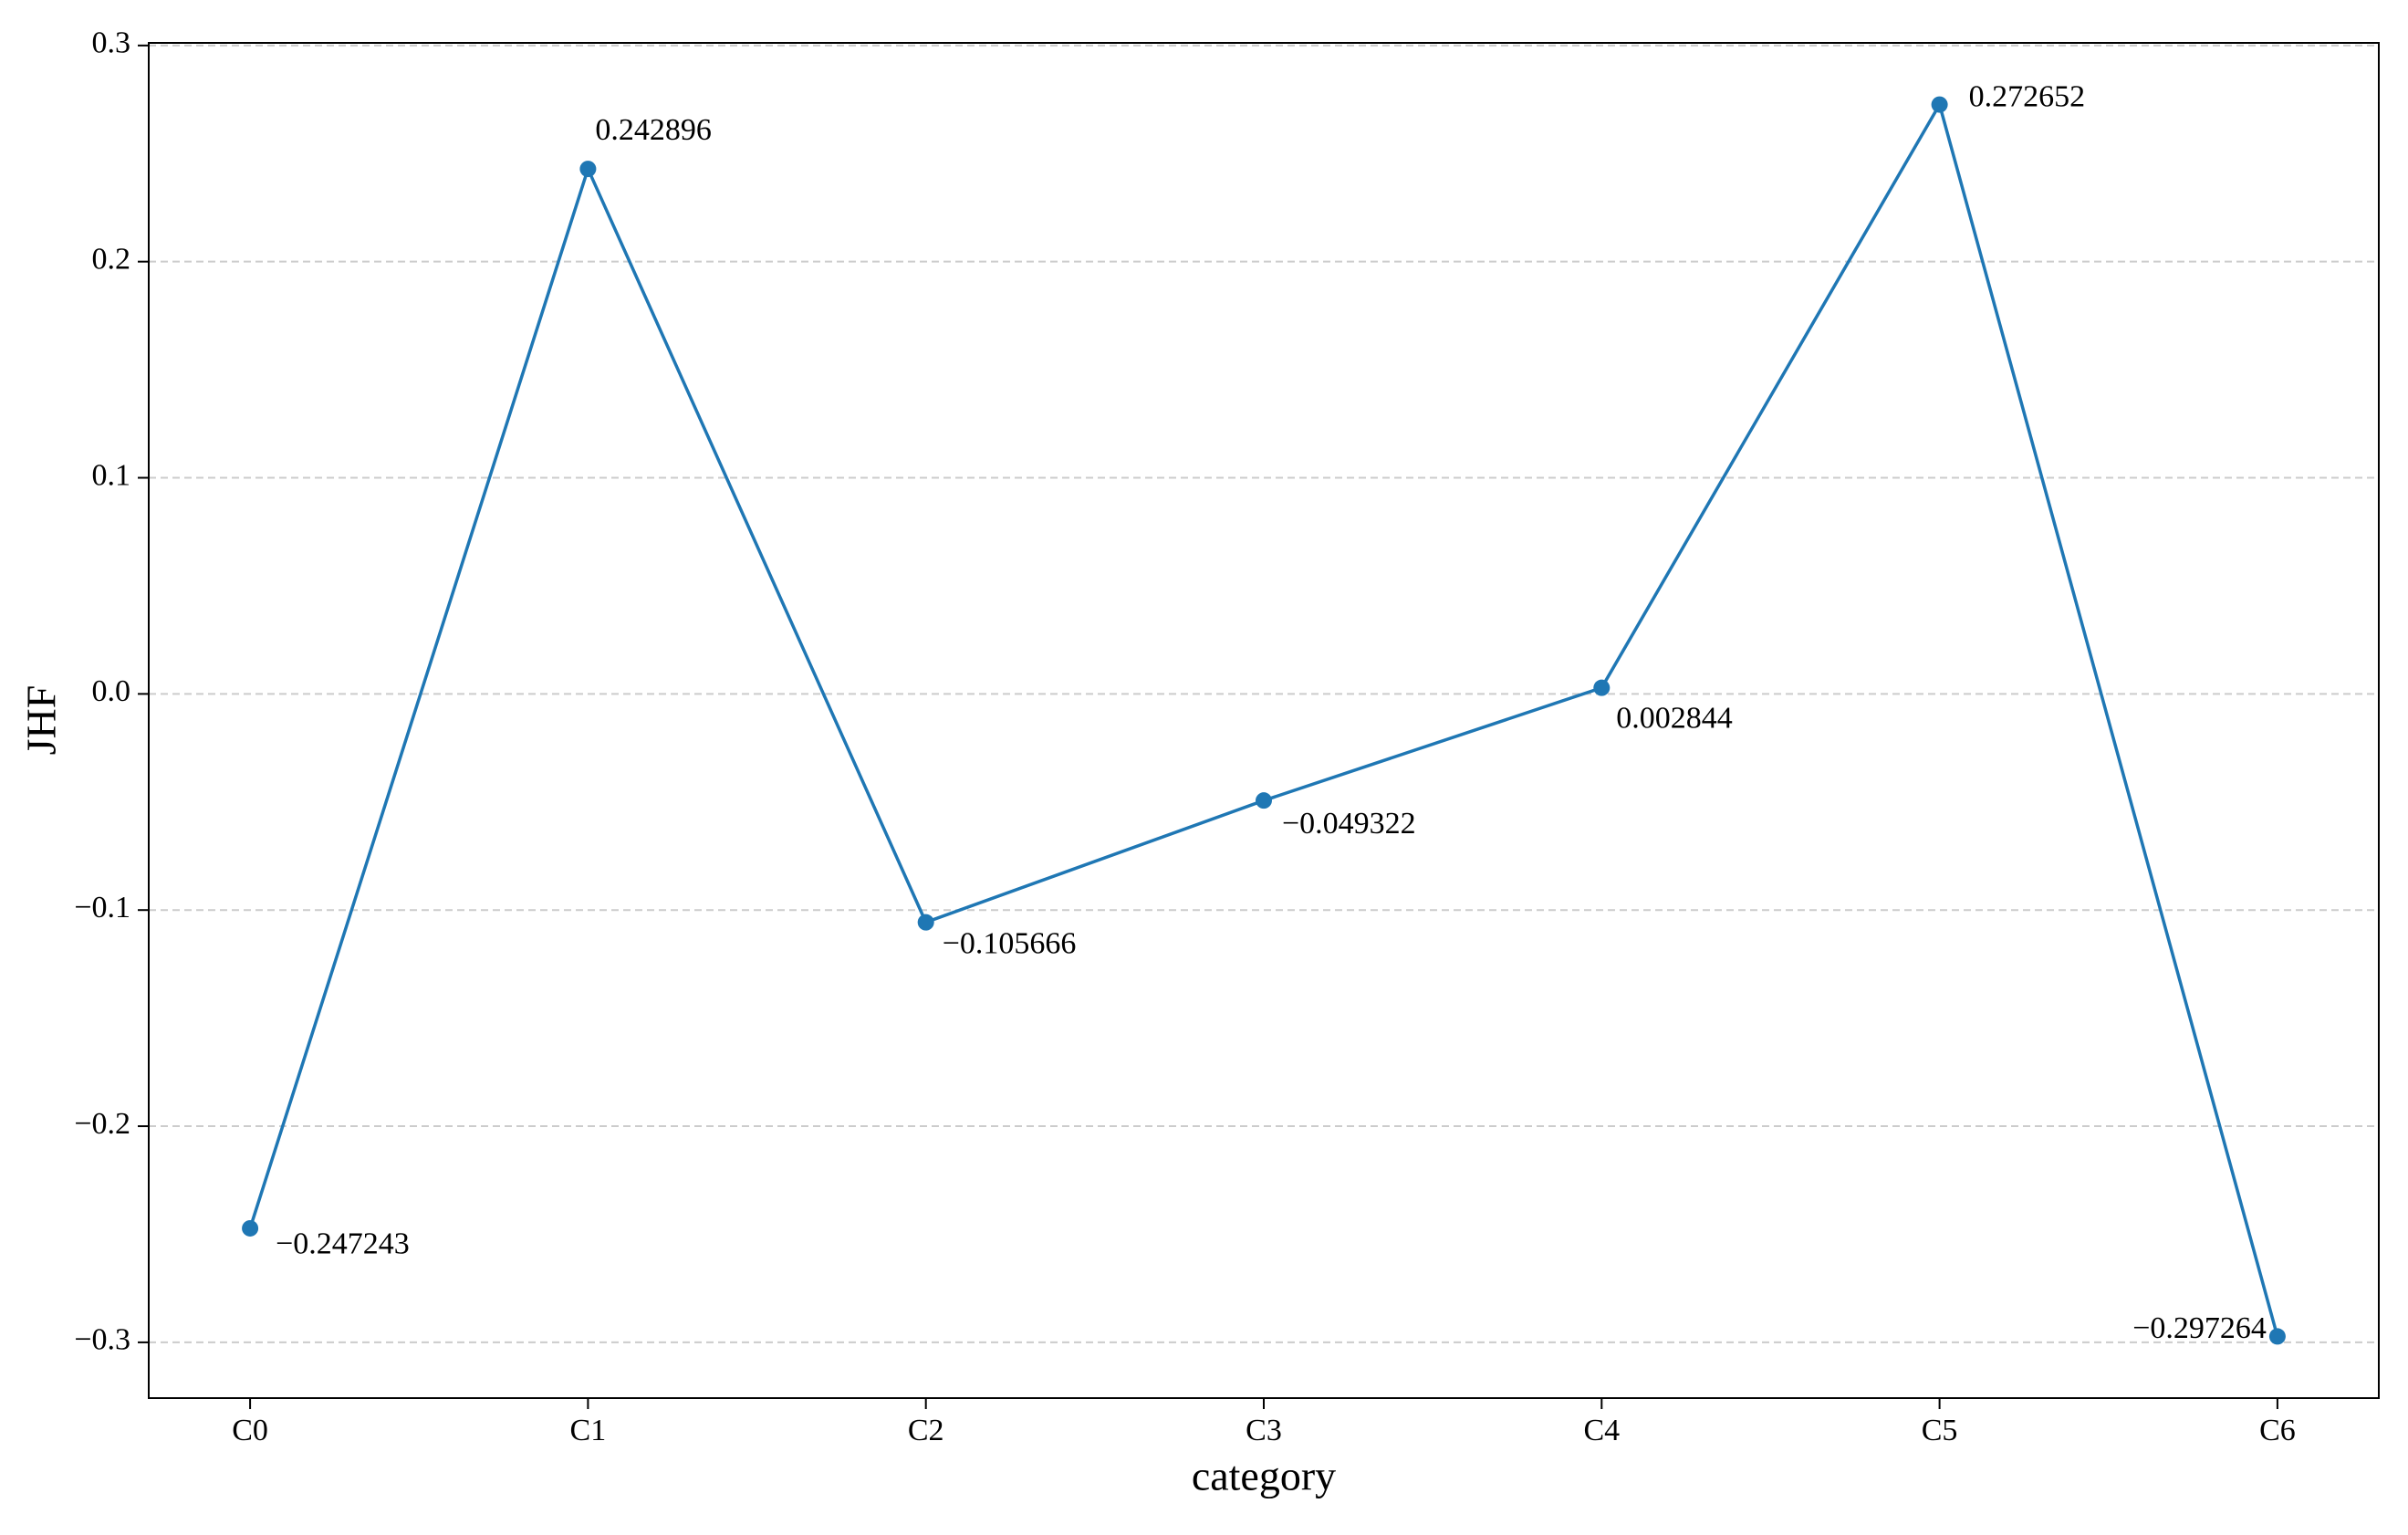 The image size is (2408, 1535). What do you see at coordinates (111, 259) in the screenshot?
I see `y-tick-label: 0.2` at bounding box center [111, 259].